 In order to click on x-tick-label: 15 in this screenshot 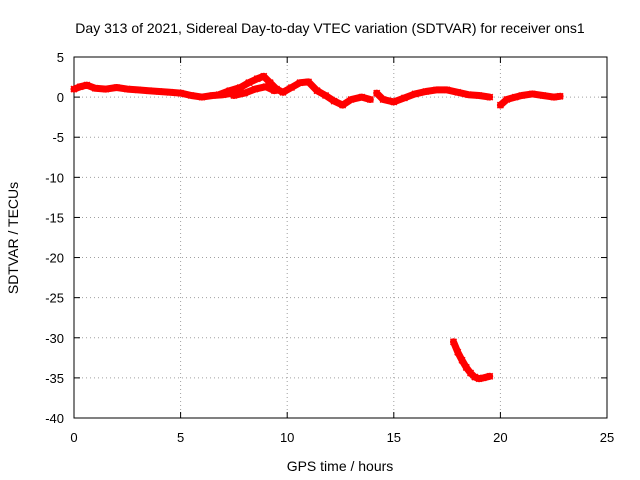, I will do `click(394, 437)`.